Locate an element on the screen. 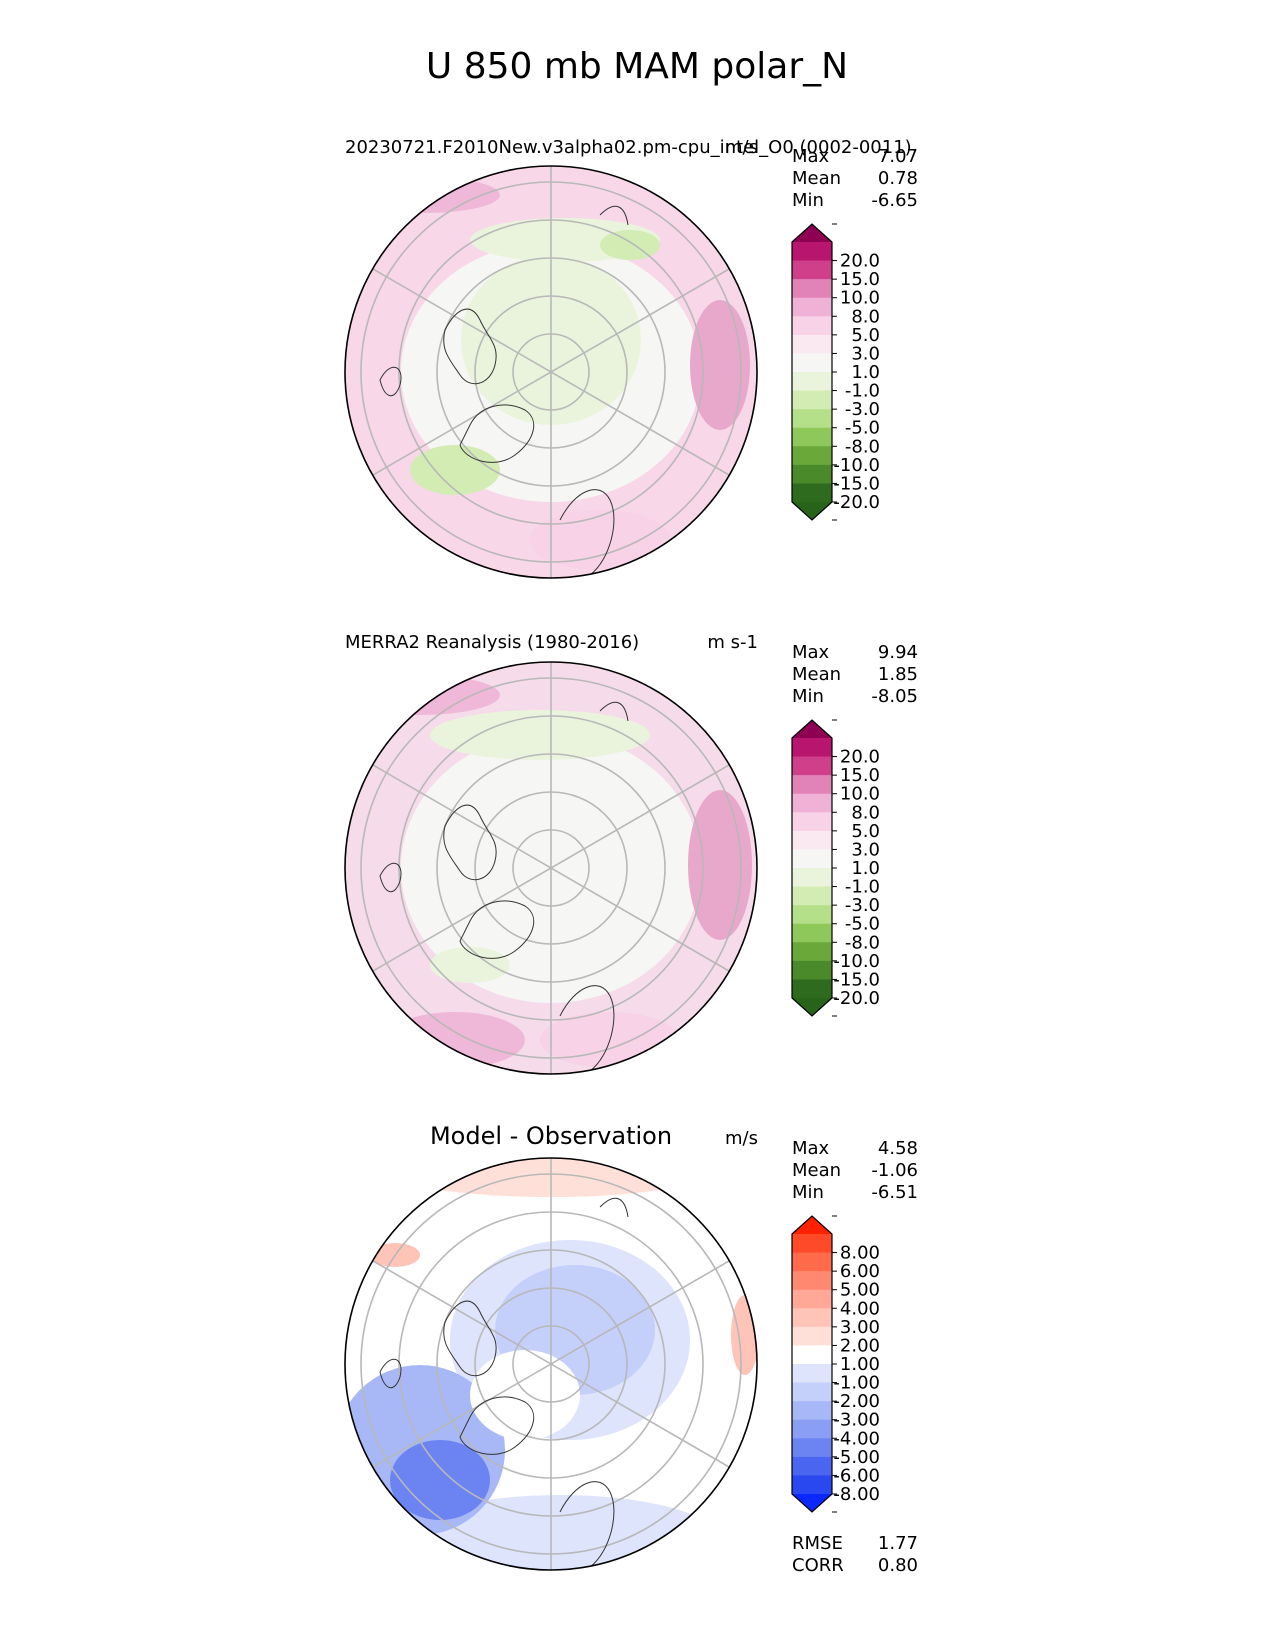 This screenshot has width=1275, height=1650. field-greenland is located at coordinates (525, 1395).